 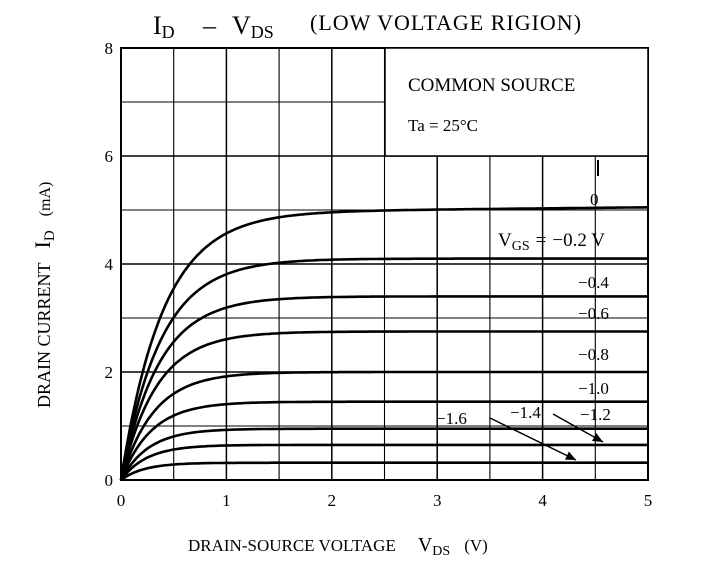 I want to click on series-label-group: 0 VGS = −0.2 V −0.4 −0.6 −0.8 −1.0 −1.2 −1.4 −1.6, so click(x=523, y=325).